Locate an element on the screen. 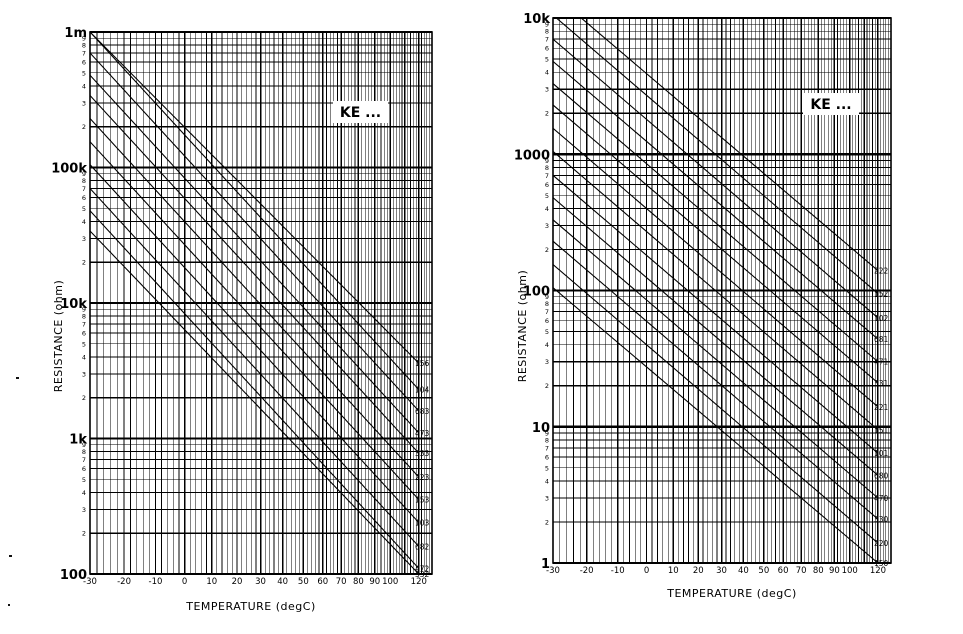 Image resolution: width=963 pixels, height=634 pixels. series-label-472: 472 is located at coordinates (422, 568).